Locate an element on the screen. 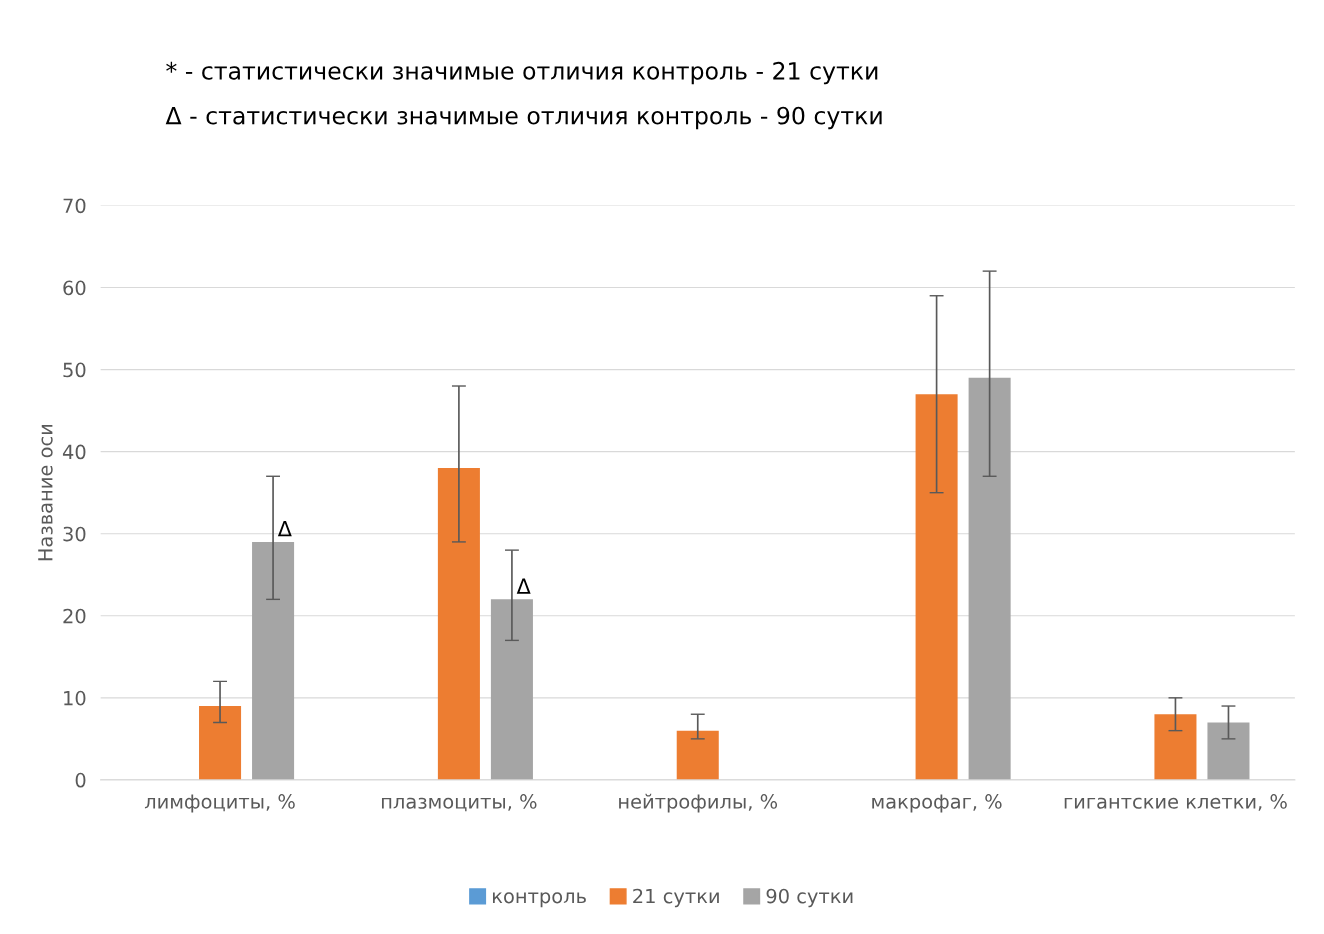  x-tick-label: гигантские клетки, % is located at coordinates (1175, 802).